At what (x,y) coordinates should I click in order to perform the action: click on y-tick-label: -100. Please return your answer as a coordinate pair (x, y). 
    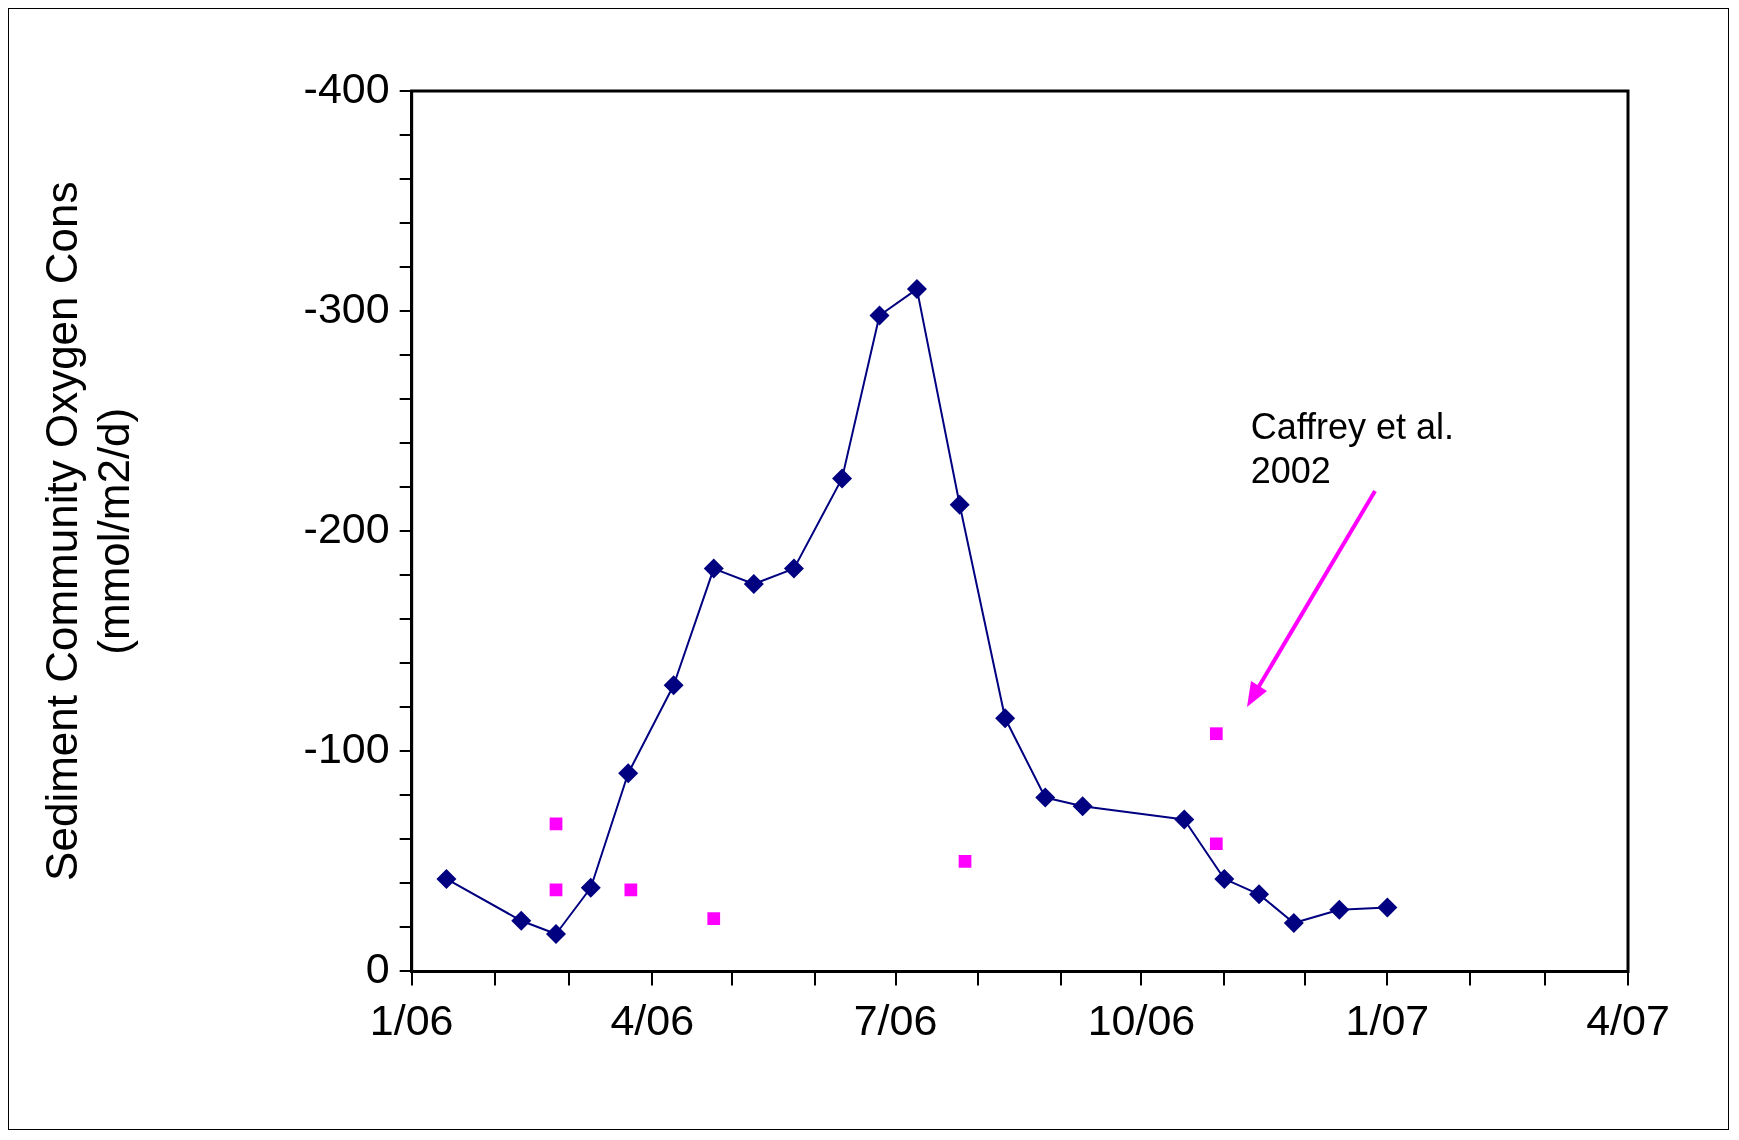
    Looking at the image, I should click on (346, 748).